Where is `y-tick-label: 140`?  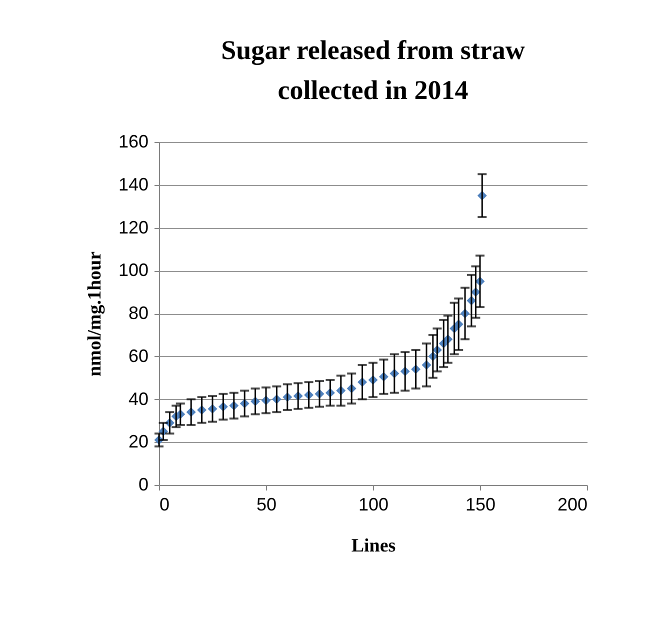 y-tick-label: 140 is located at coordinates (133, 184).